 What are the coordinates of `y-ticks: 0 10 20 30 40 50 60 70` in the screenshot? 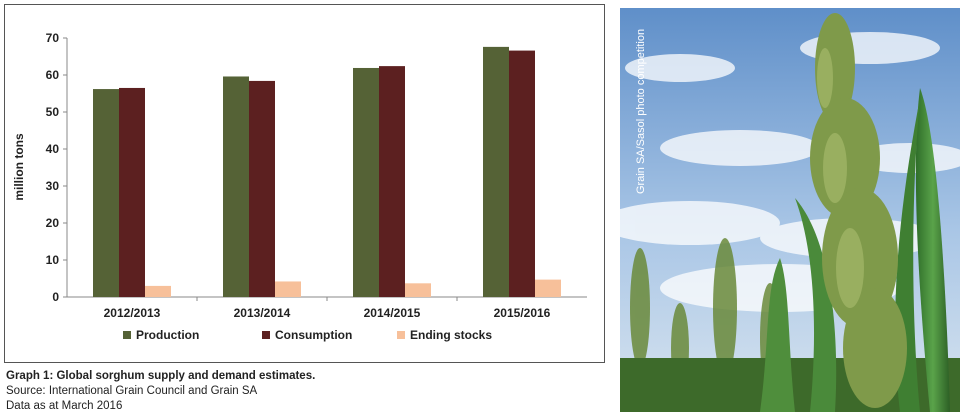 It's located at (56, 167).